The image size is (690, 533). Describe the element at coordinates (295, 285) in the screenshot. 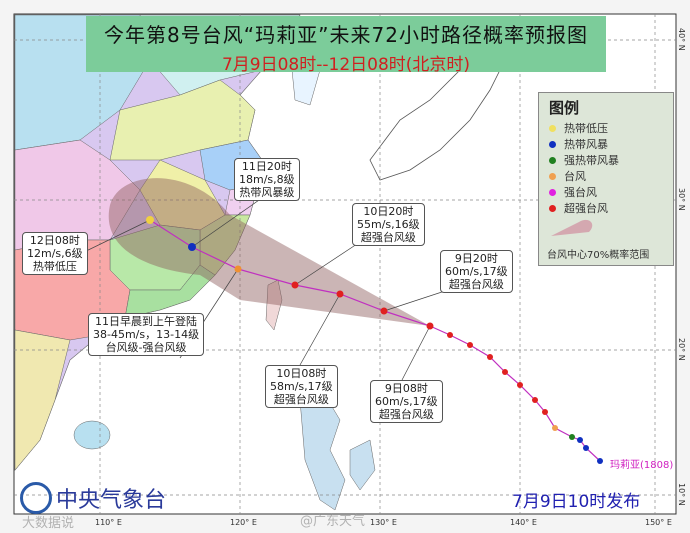

I see `point-10d20` at that location.